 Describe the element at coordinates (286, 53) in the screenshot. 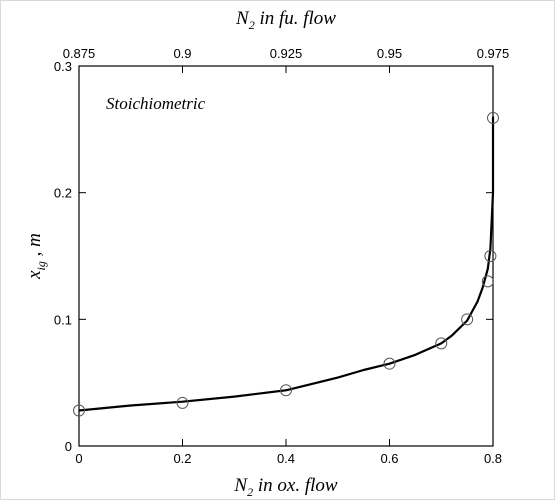

I see `top-x-tick-label: 0.925` at that location.